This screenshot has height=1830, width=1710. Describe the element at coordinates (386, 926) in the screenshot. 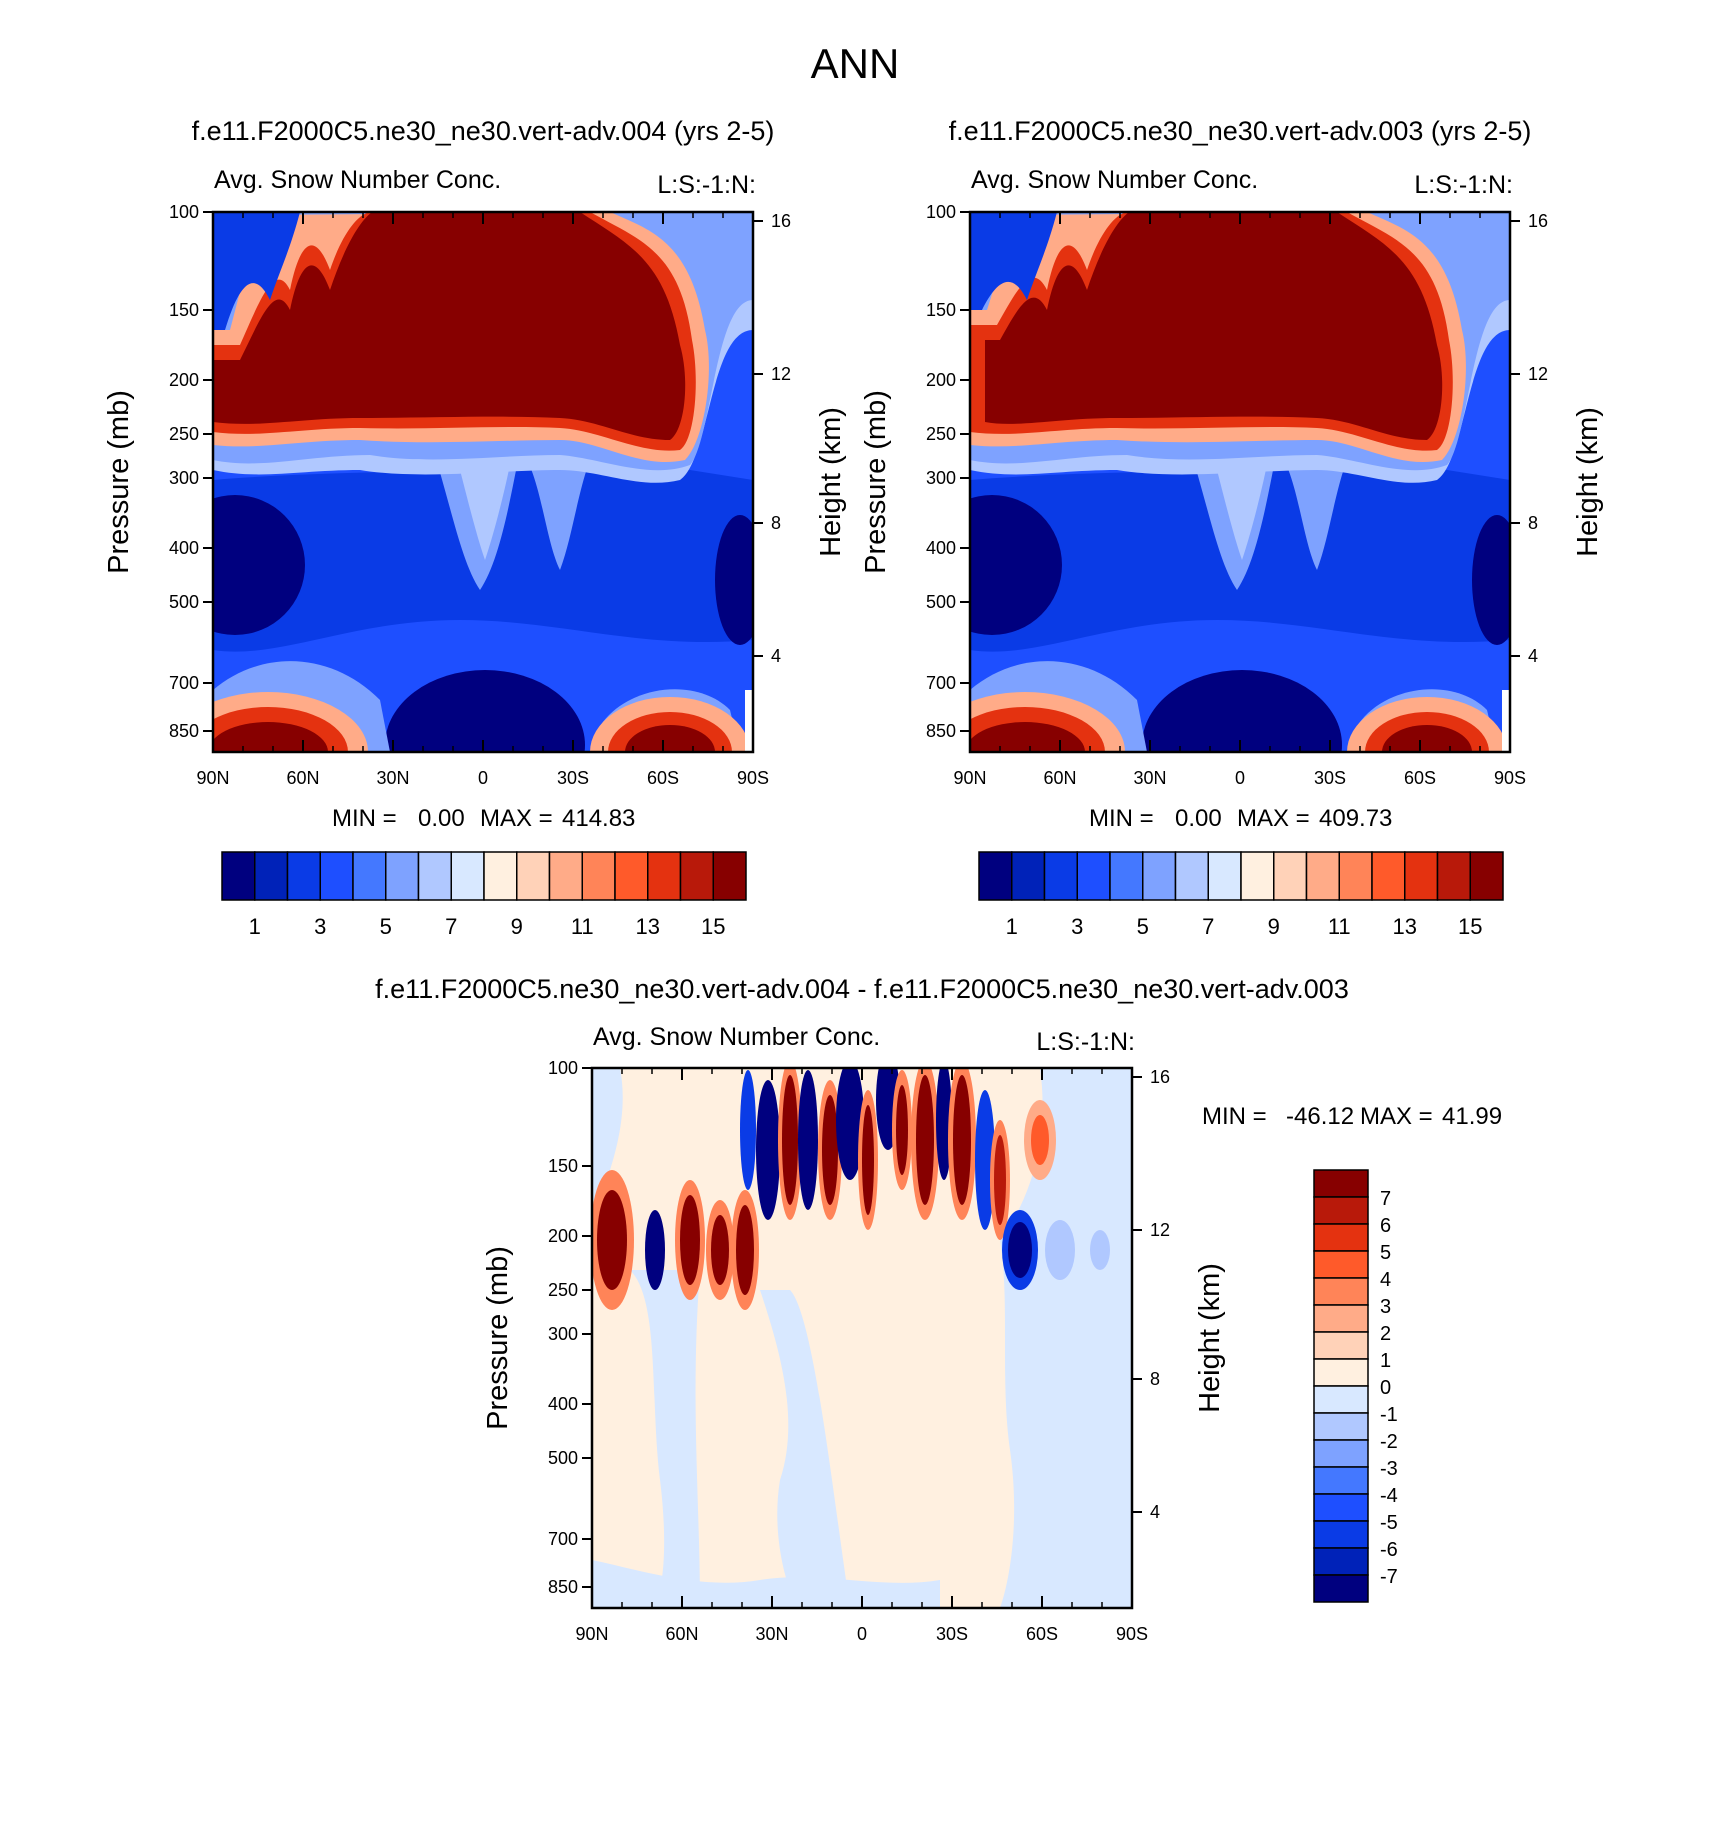

I see `panel-1-colorbar-label-2: 5` at that location.